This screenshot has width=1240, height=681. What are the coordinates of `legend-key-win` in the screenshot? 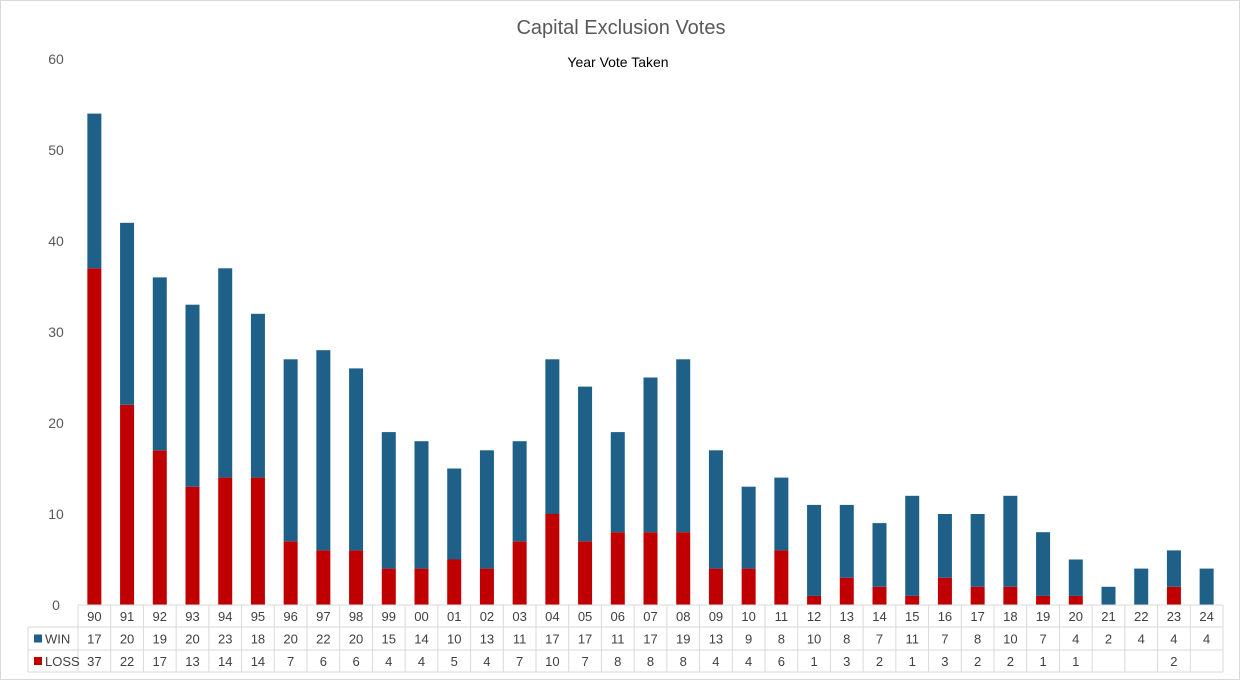 It's located at (38, 638).